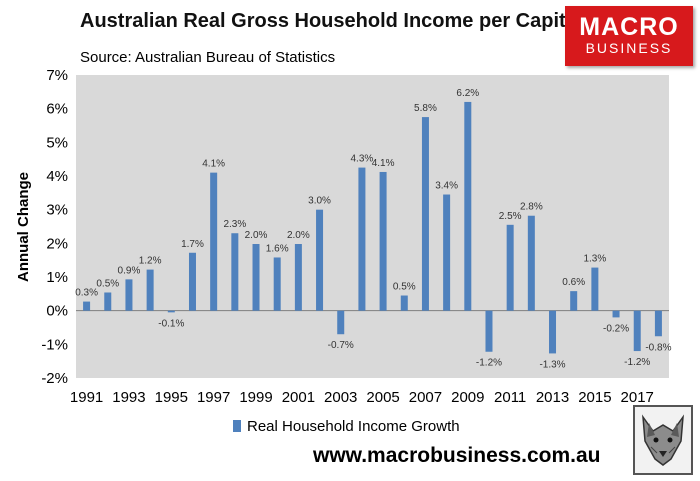 Image resolution: width=700 pixels, height=481 pixels. I want to click on y-tick-label: 7%, so click(57, 75).